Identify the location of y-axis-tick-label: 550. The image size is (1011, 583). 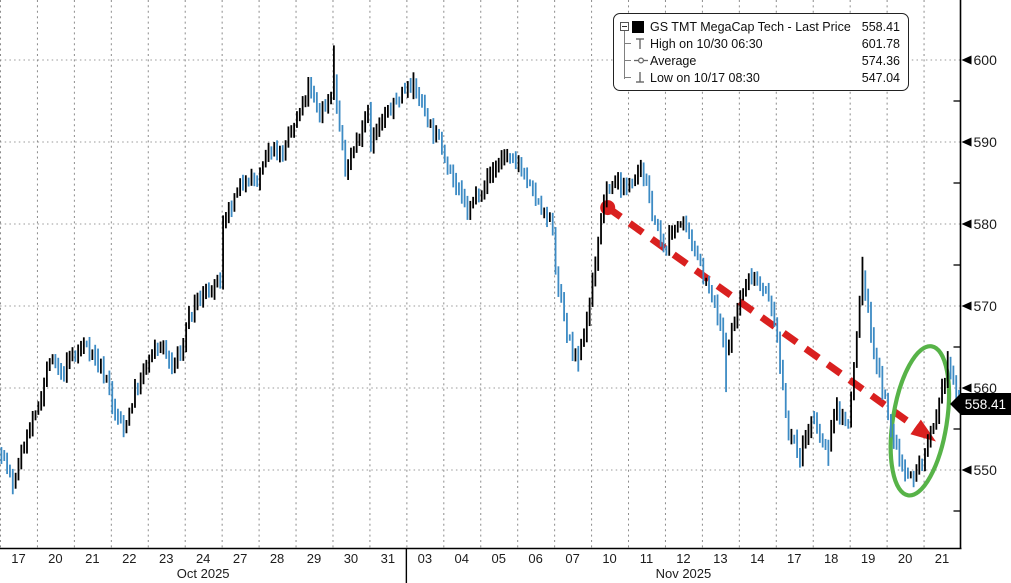
(985, 470).